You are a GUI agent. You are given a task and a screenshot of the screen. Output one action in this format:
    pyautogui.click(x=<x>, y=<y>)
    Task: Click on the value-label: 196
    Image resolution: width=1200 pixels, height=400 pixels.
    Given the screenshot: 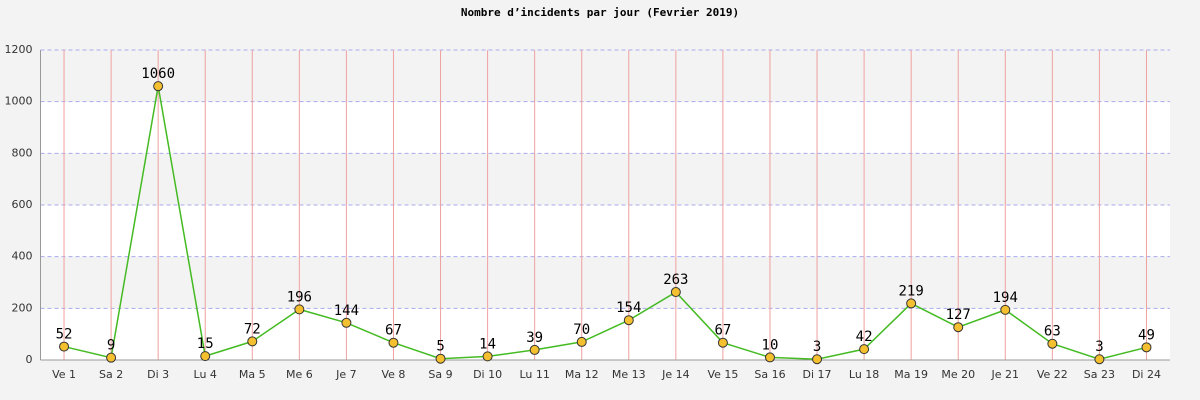 What is the action you would take?
    pyautogui.click(x=299, y=297)
    